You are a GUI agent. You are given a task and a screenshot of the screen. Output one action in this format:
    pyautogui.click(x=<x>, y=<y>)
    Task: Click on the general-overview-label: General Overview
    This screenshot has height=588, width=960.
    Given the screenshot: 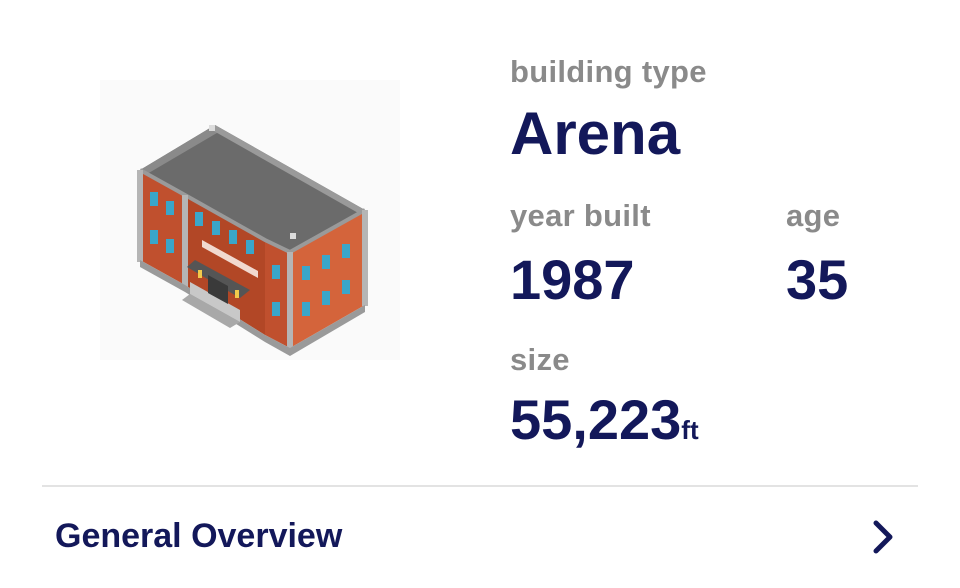 What is the action you would take?
    pyautogui.click(x=199, y=536)
    